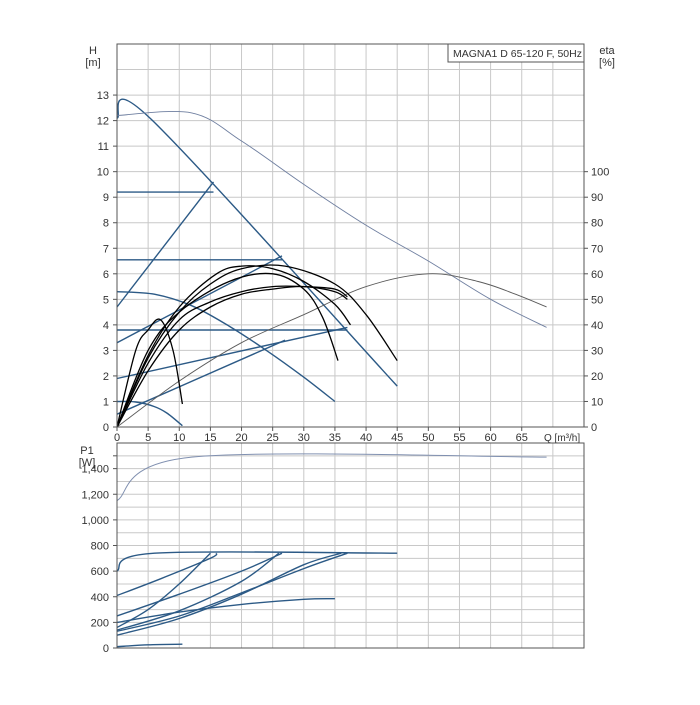 The width and height of the screenshot is (700, 705). What do you see at coordinates (95, 495) in the screenshot?
I see `power-tick-label: 1,200` at bounding box center [95, 495].